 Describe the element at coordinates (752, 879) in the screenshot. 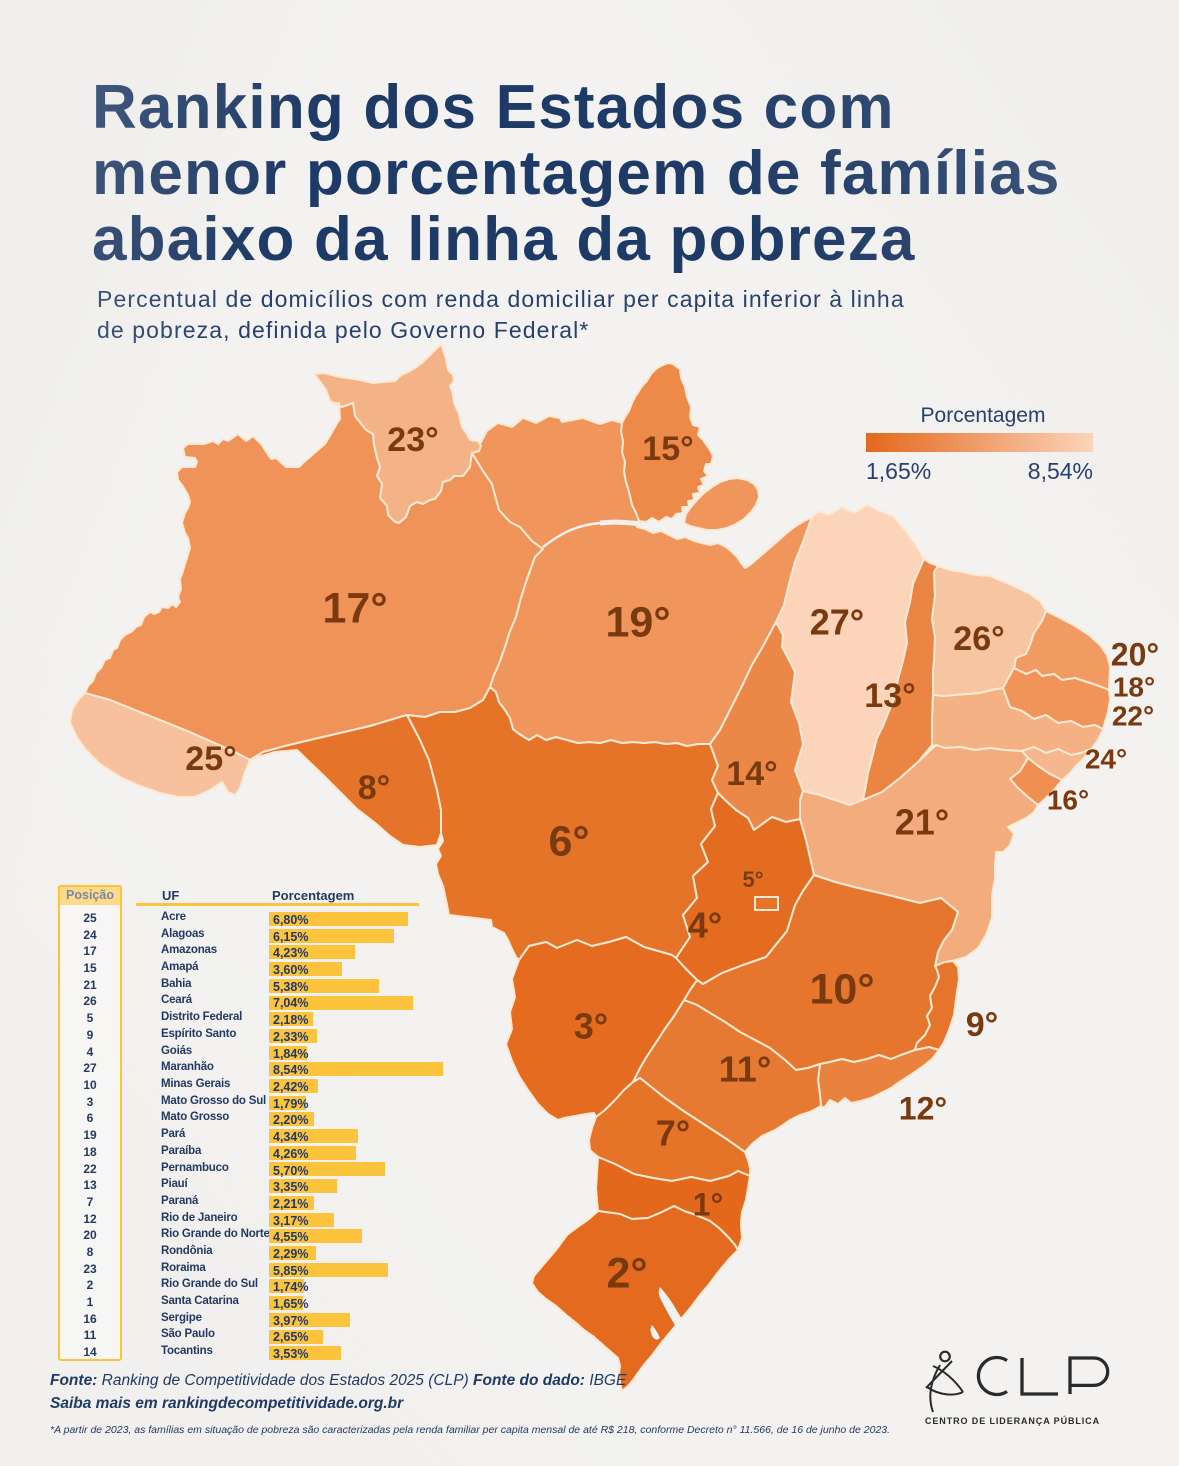

I see `svg-text: 5°` at that location.